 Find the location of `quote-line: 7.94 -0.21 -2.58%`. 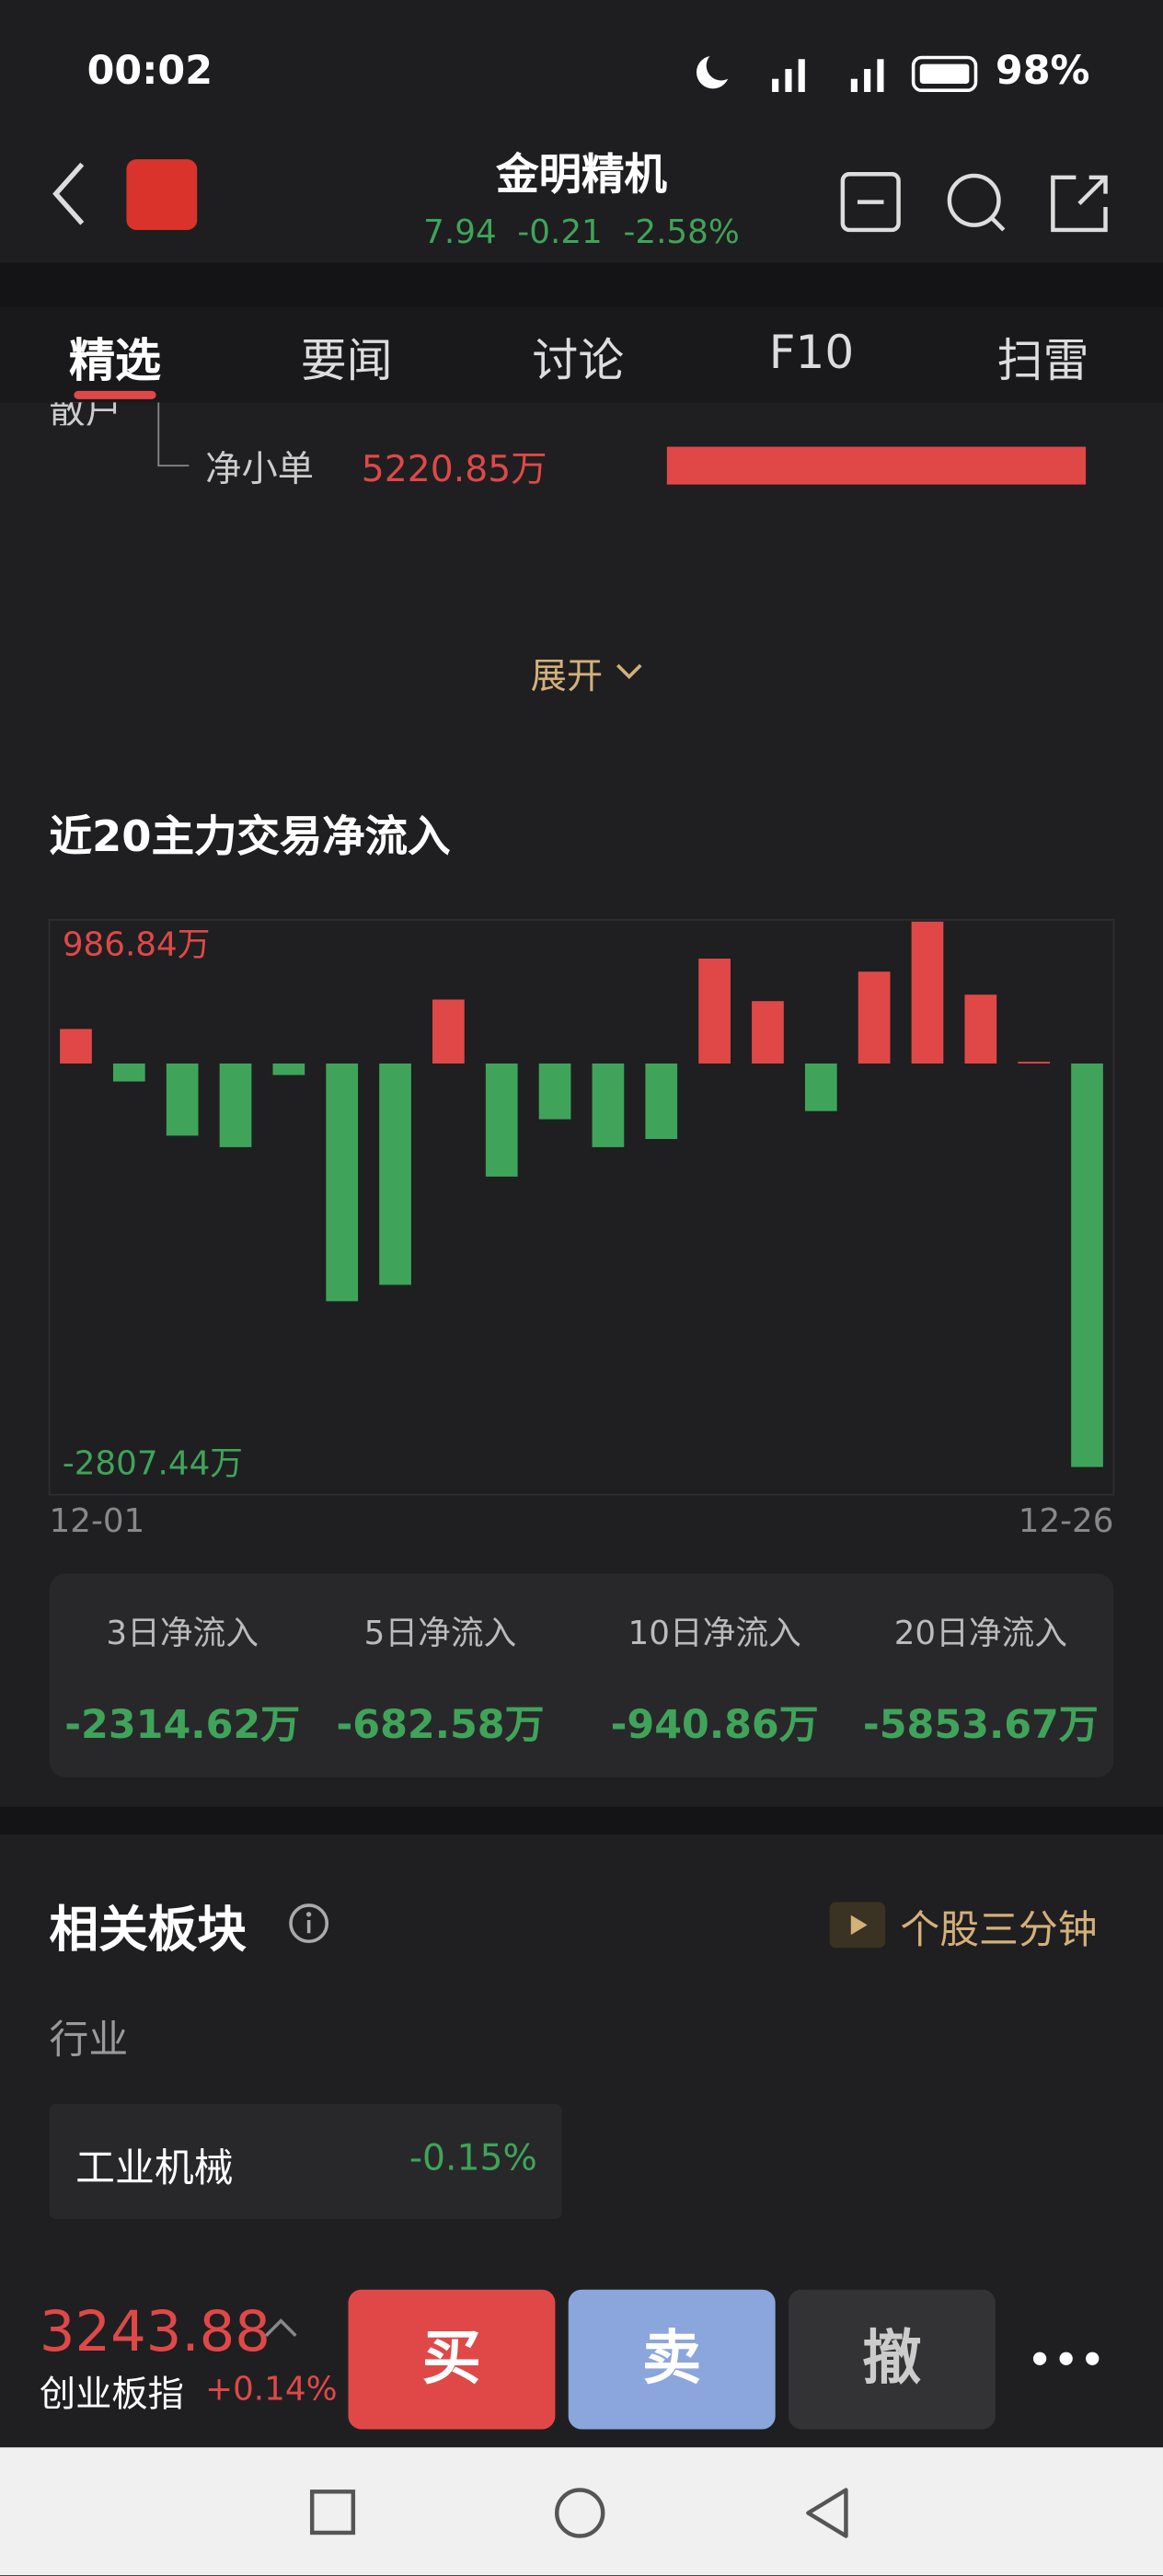

quote-line: 7.94 -0.21 -2.58% is located at coordinates (581, 231).